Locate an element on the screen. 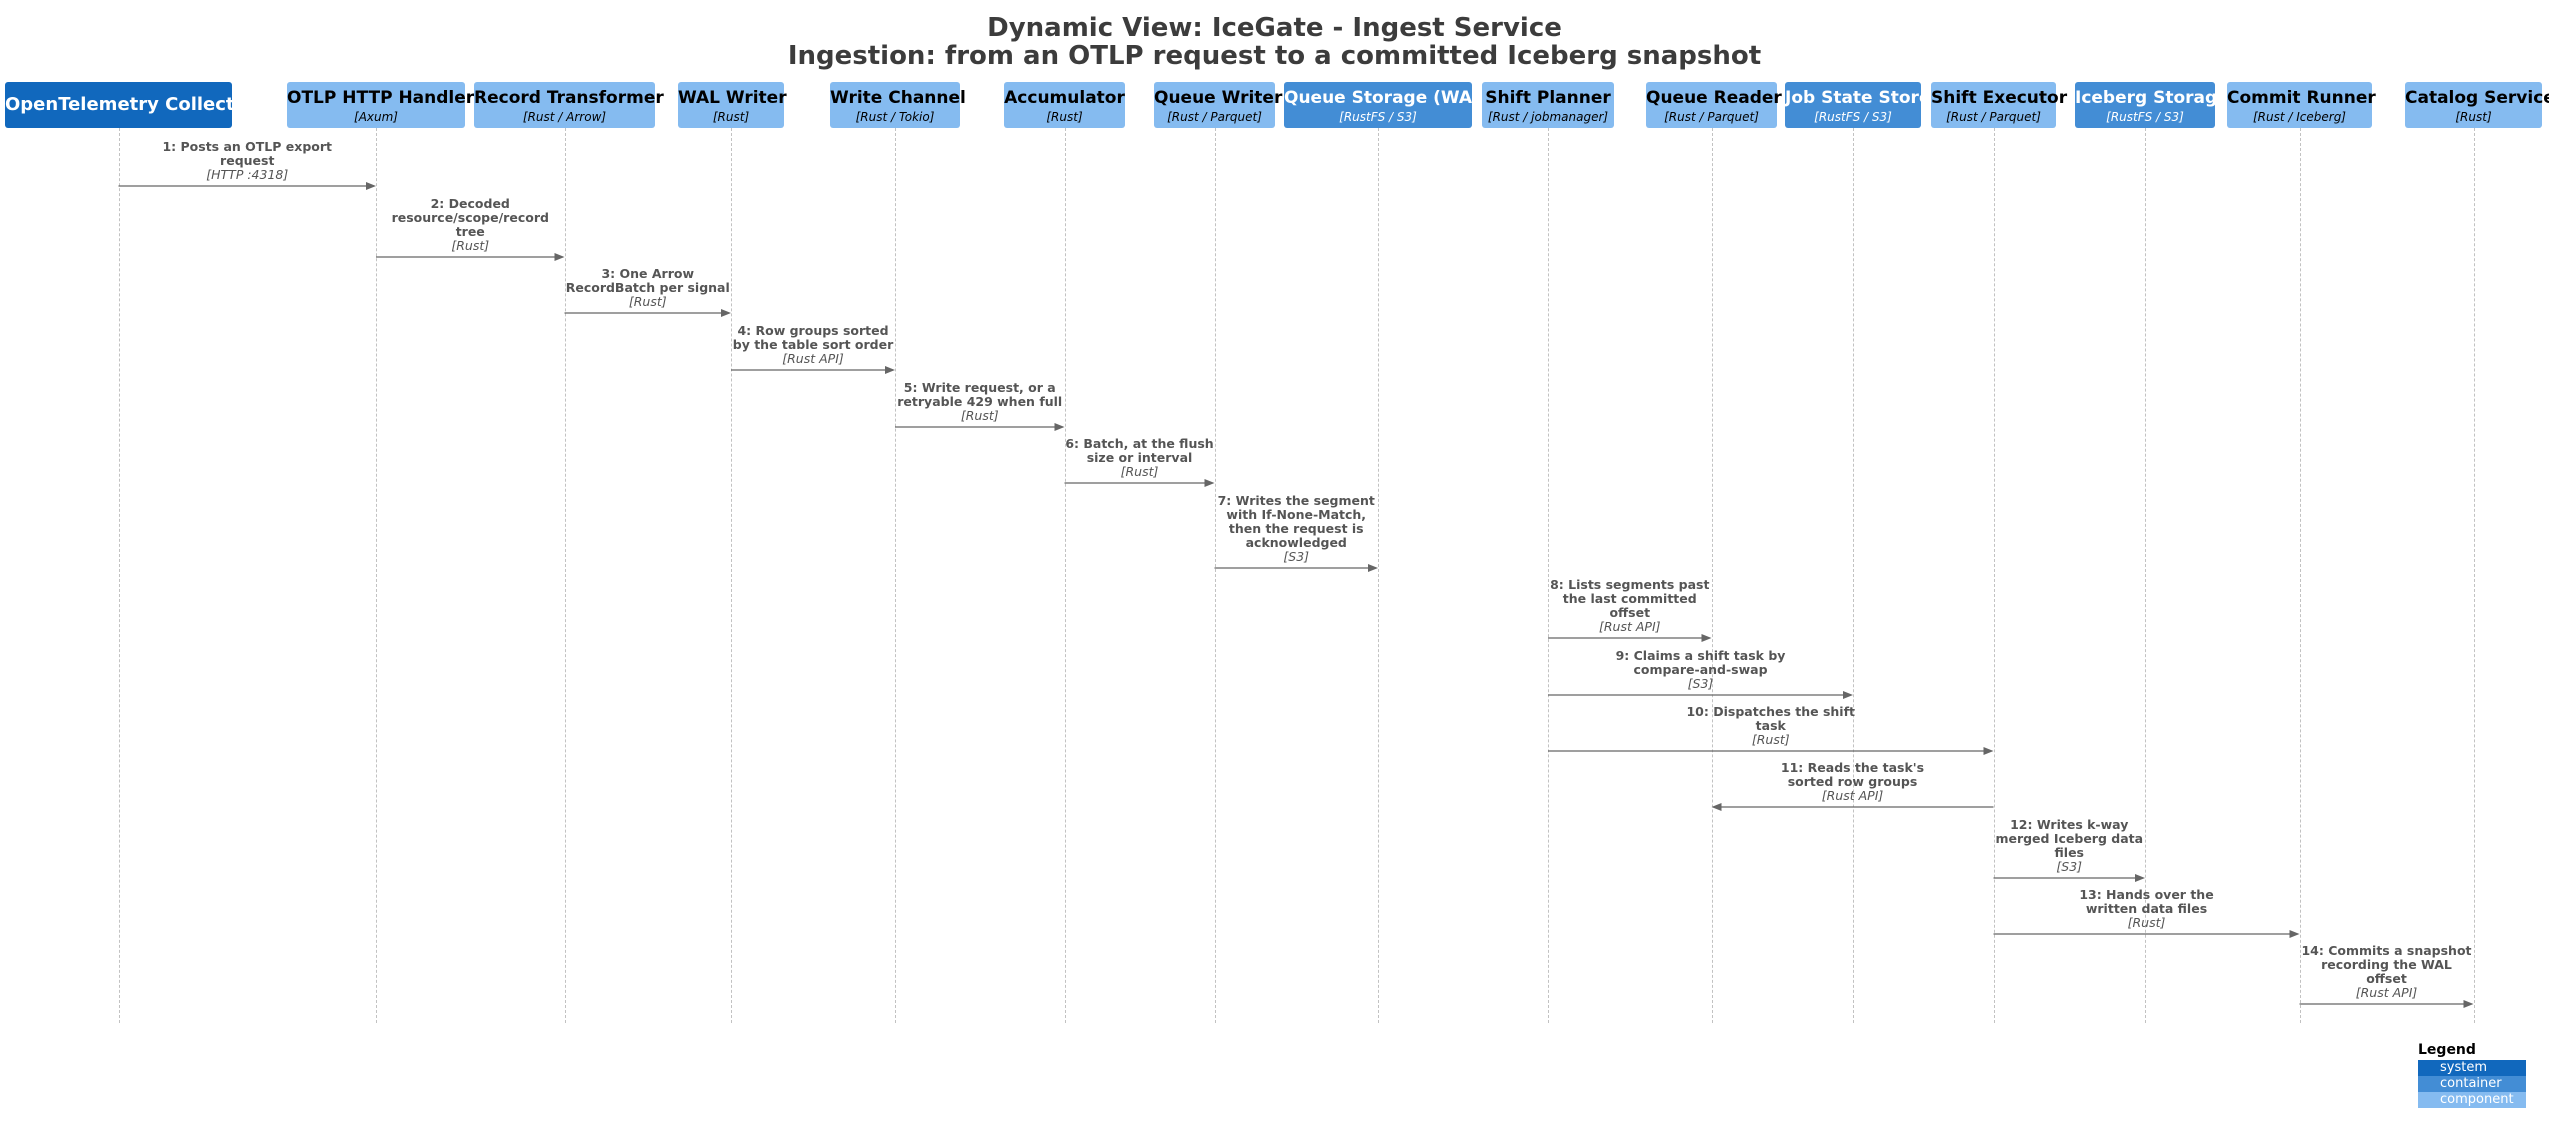 Image resolution: width=2549 pixels, height=1133 pixels. message-description: by the table sort order is located at coordinates (813, 344).